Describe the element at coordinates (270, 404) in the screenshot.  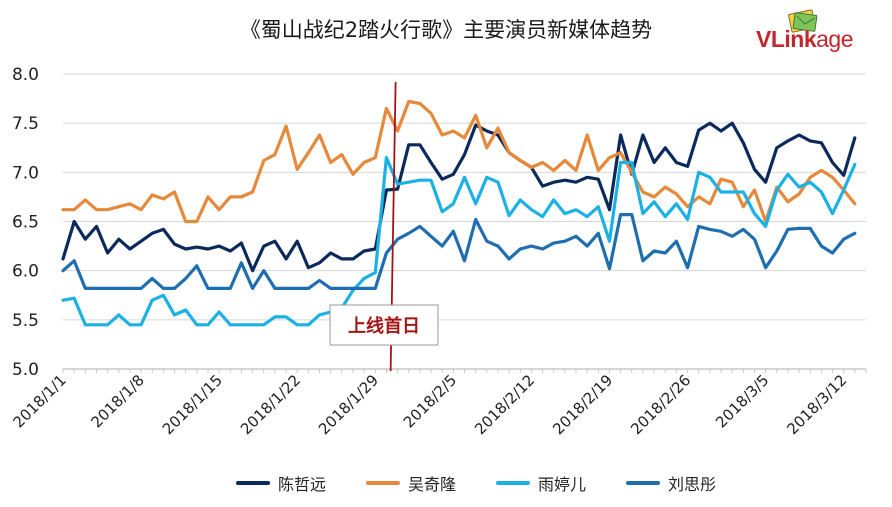
I see `x-tick-label: 2018/1/22` at that location.